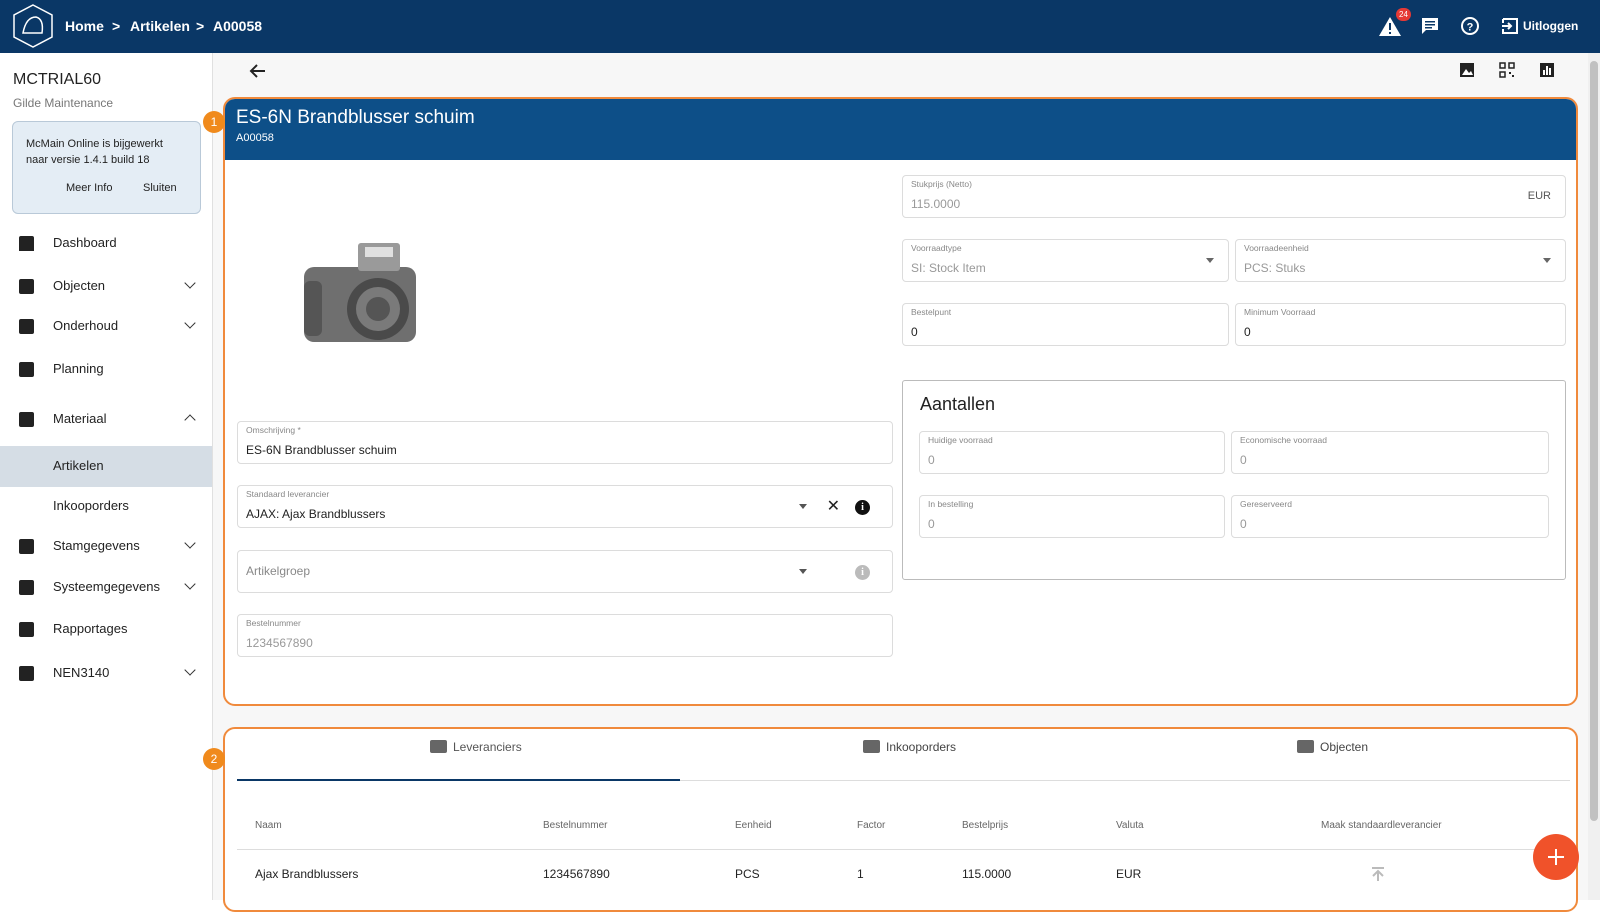  I want to click on table-cell: 1234567890, so click(576, 874).